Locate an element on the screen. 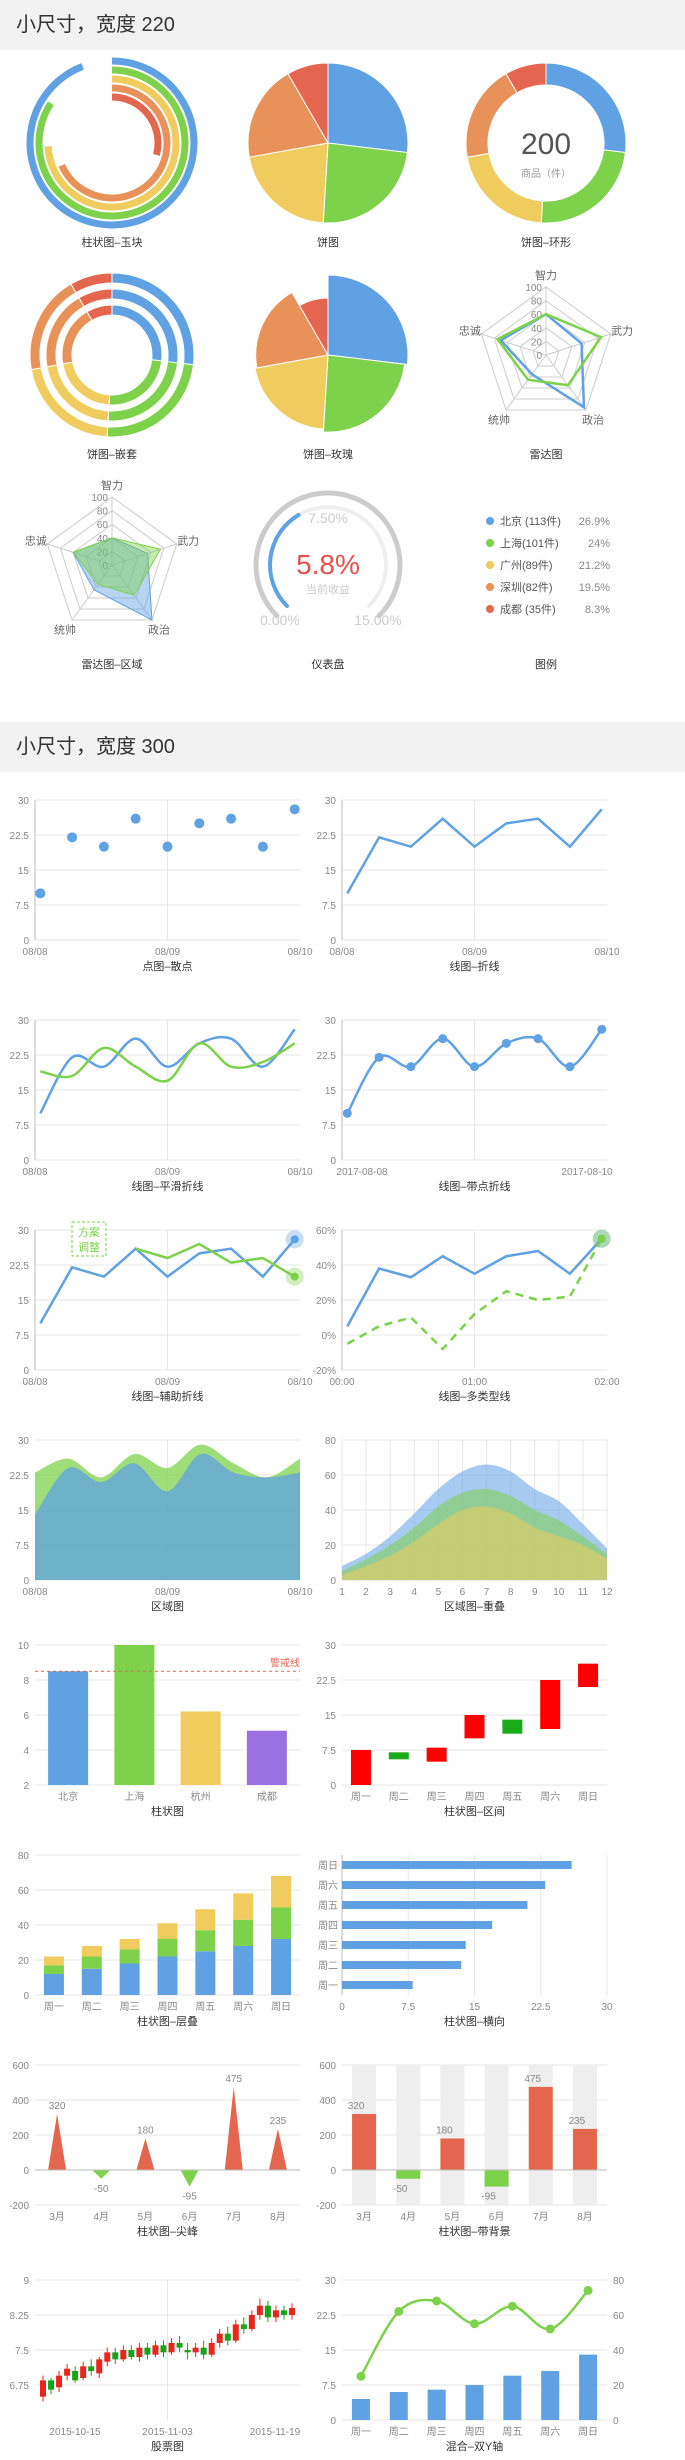 This screenshot has height=2460, width=685. chart-title: 点图–散点 is located at coordinates (167, 966).